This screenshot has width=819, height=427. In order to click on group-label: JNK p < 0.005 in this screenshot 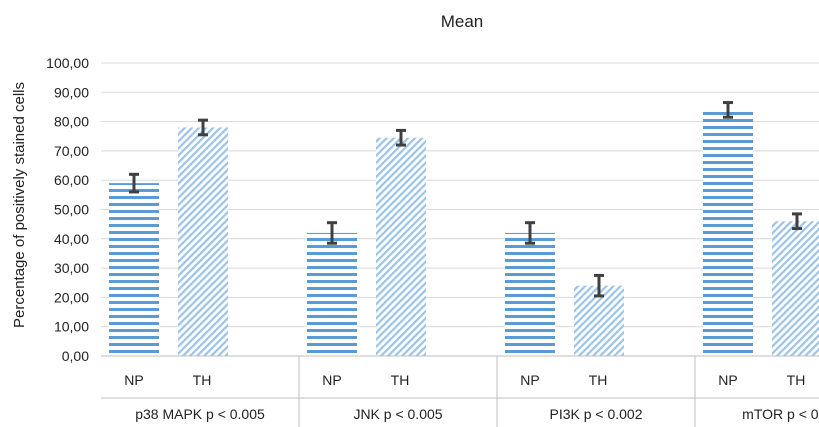, I will do `click(397, 414)`.